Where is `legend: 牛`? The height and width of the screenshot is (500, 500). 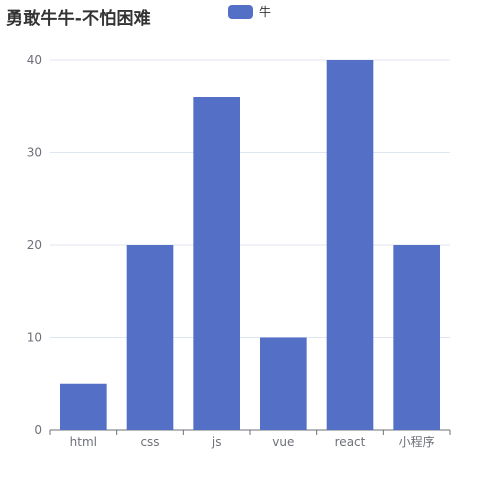
legend: 牛 is located at coordinates (249, 11).